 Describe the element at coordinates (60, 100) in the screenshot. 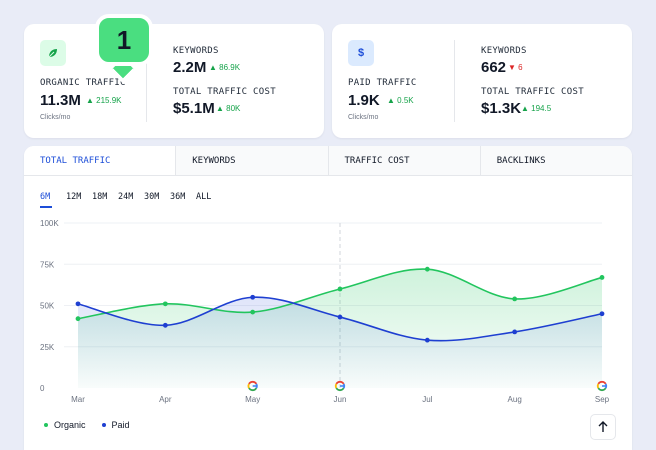

I see `organic-traffic-value: 11.3M` at that location.